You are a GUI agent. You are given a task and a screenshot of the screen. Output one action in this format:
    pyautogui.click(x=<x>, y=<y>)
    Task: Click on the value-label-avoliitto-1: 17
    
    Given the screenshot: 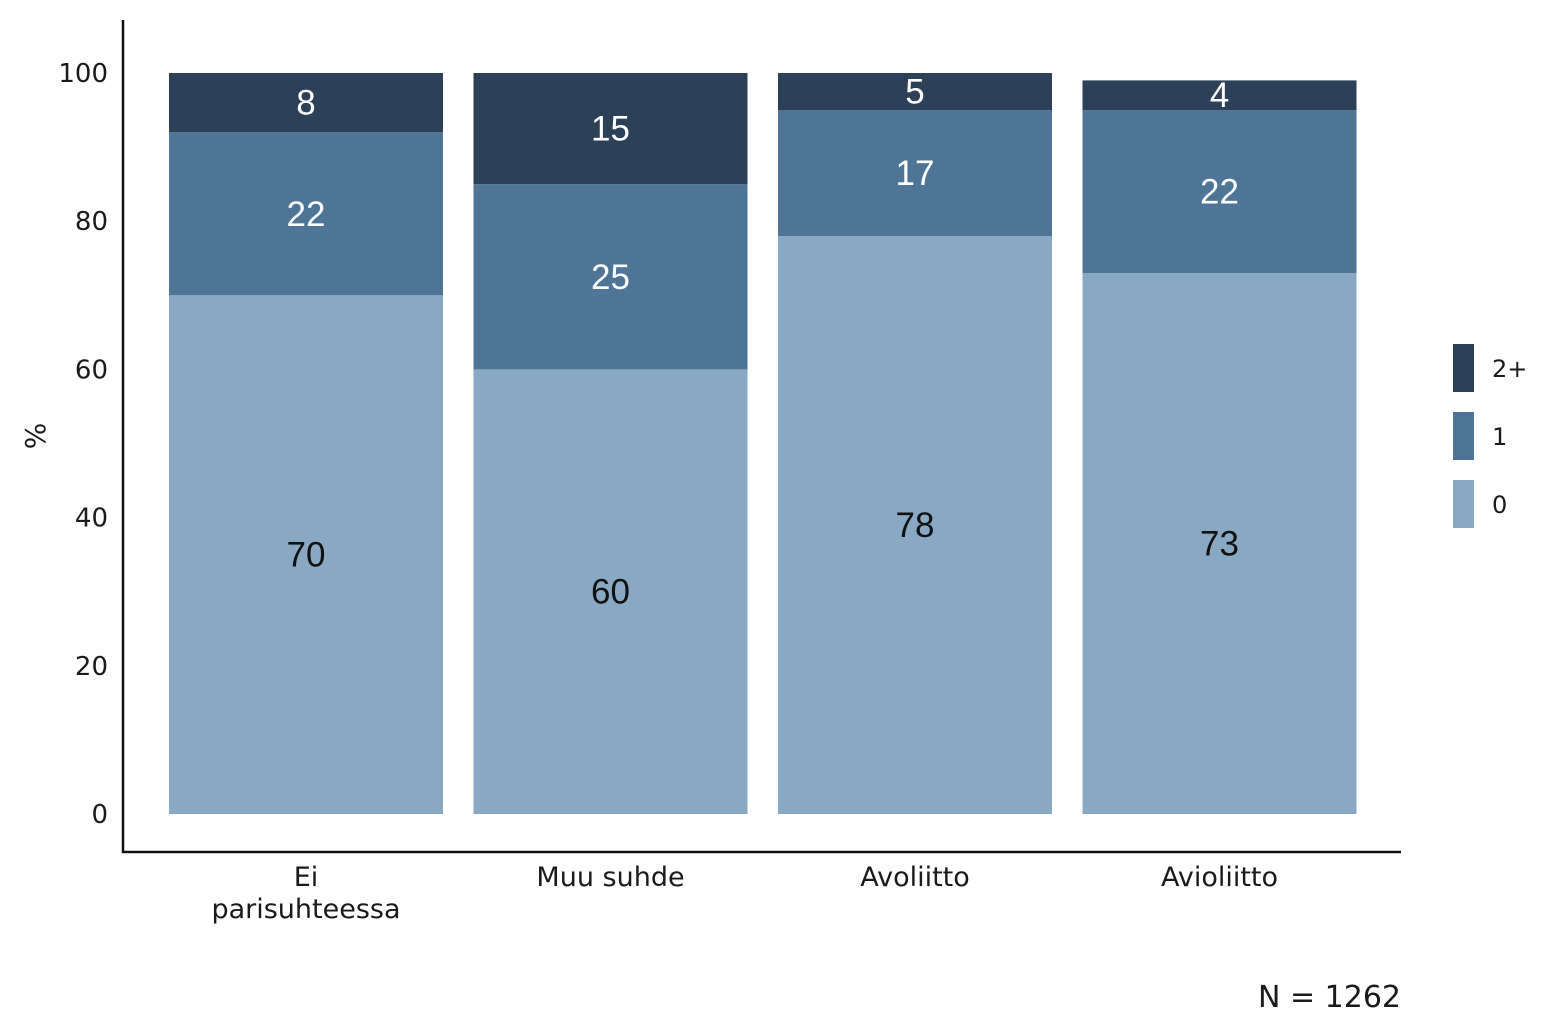 What is the action you would take?
    pyautogui.click(x=915, y=173)
    